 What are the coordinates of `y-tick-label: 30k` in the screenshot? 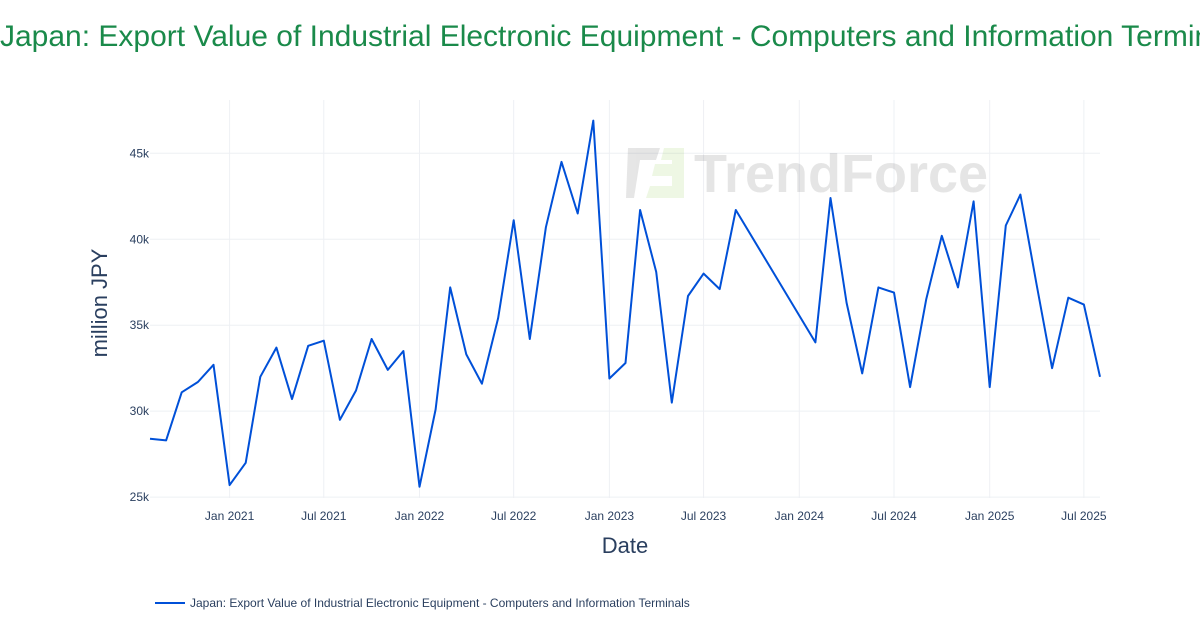 It's located at (140, 411).